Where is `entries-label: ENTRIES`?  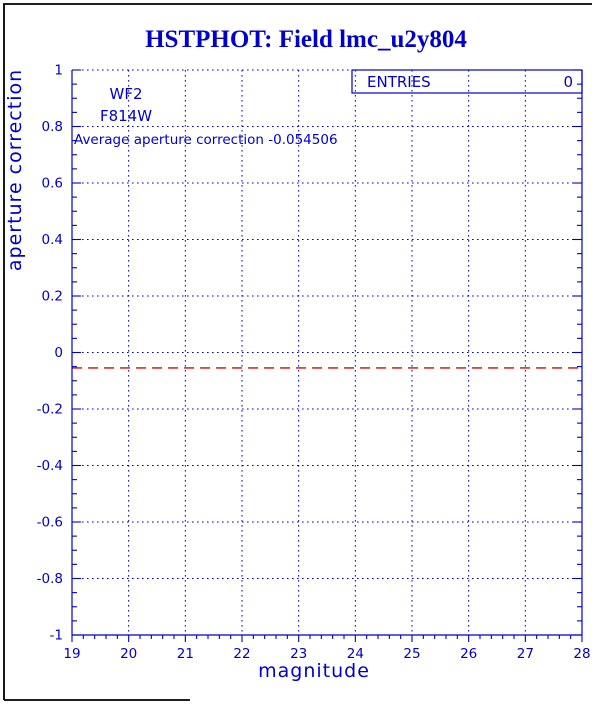
entries-label: ENTRIES is located at coordinates (399, 82).